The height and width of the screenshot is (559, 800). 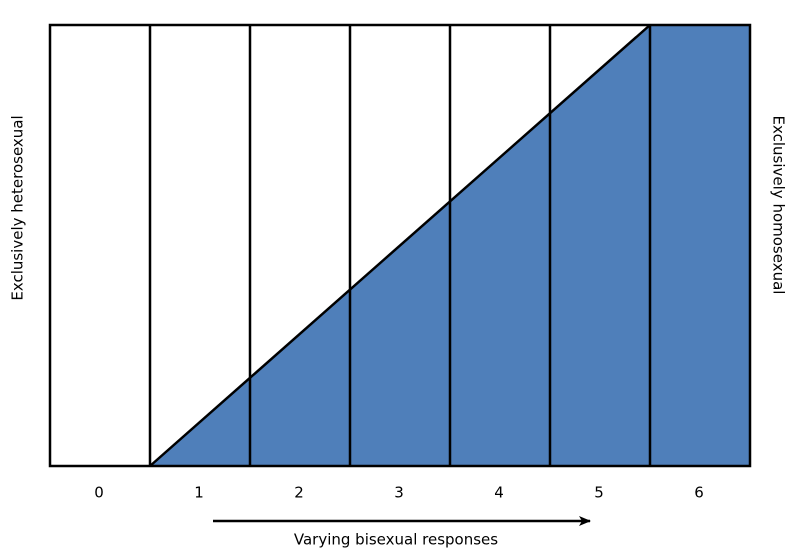 I want to click on column-label: 1, so click(x=199, y=493).